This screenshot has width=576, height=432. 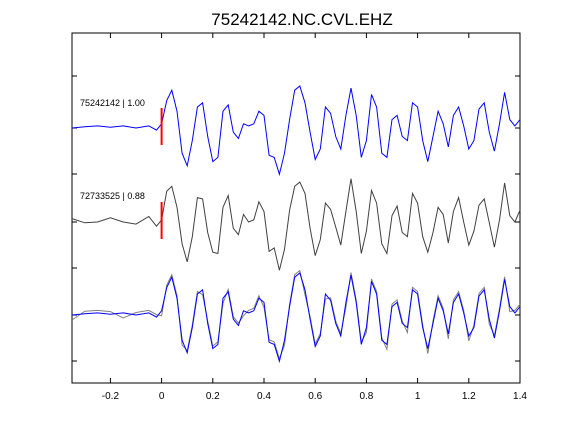 What do you see at coordinates (162, 396) in the screenshot?
I see `x-tick-label: 0` at bounding box center [162, 396].